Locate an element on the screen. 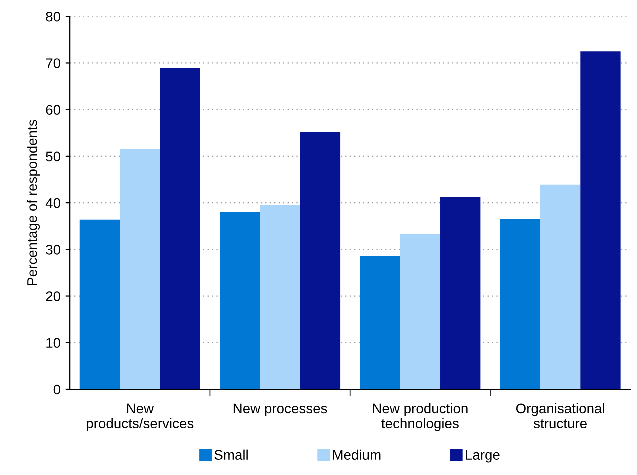  y-tick-label: 0 is located at coordinates (57, 389).